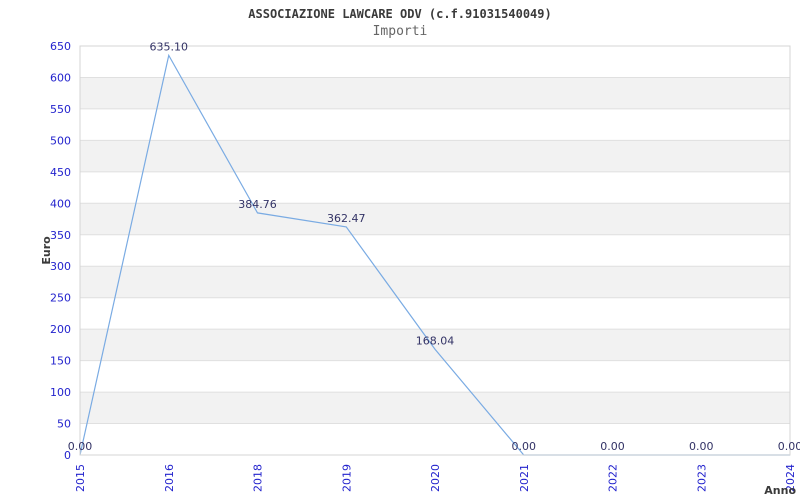  What do you see at coordinates (46, 250) in the screenshot?
I see `y-axis-title: Euro` at bounding box center [46, 250].